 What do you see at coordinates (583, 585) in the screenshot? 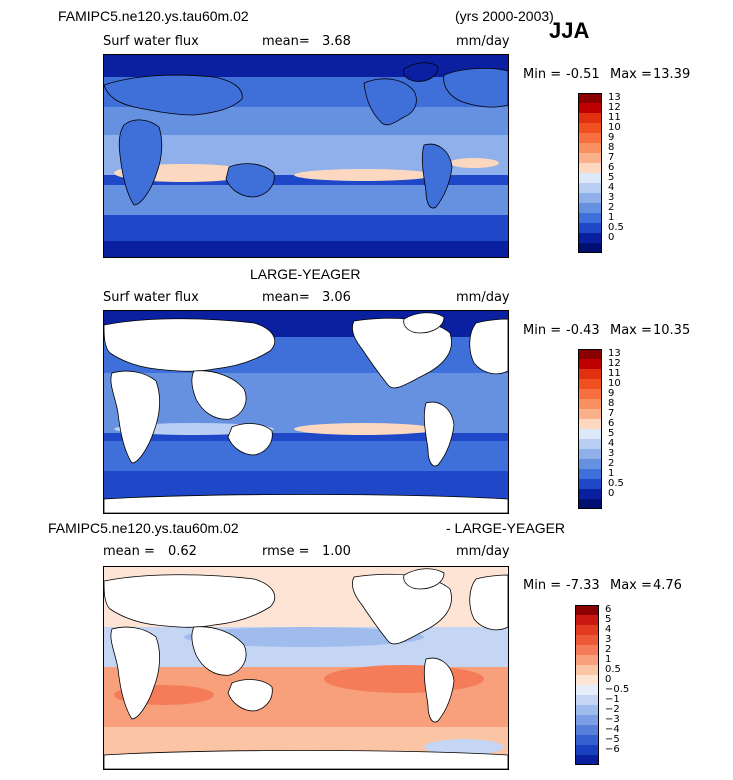
I see `panel3-min-value: -7.33` at bounding box center [583, 585].